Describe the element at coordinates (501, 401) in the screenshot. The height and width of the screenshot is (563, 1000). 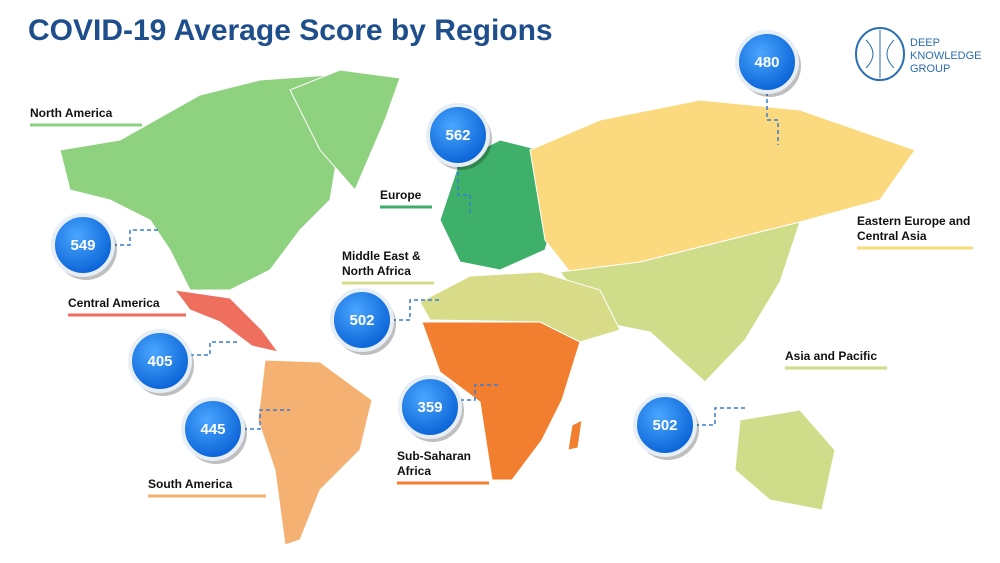
I see `sub-saharan-africa` at that location.